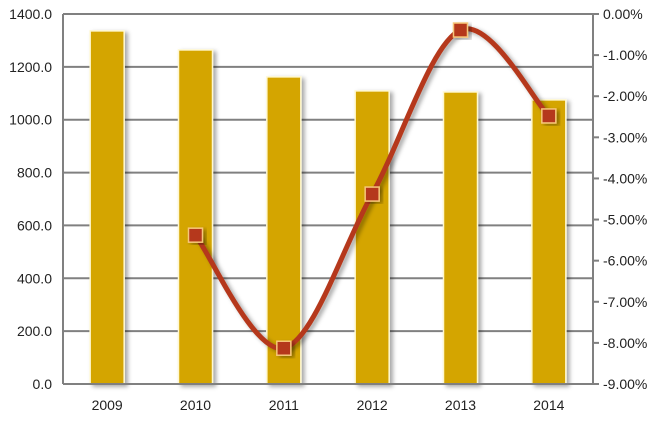  I want to click on x-axis-labels: 2009 2010 2011 2012 2013 2014, so click(328, 405).